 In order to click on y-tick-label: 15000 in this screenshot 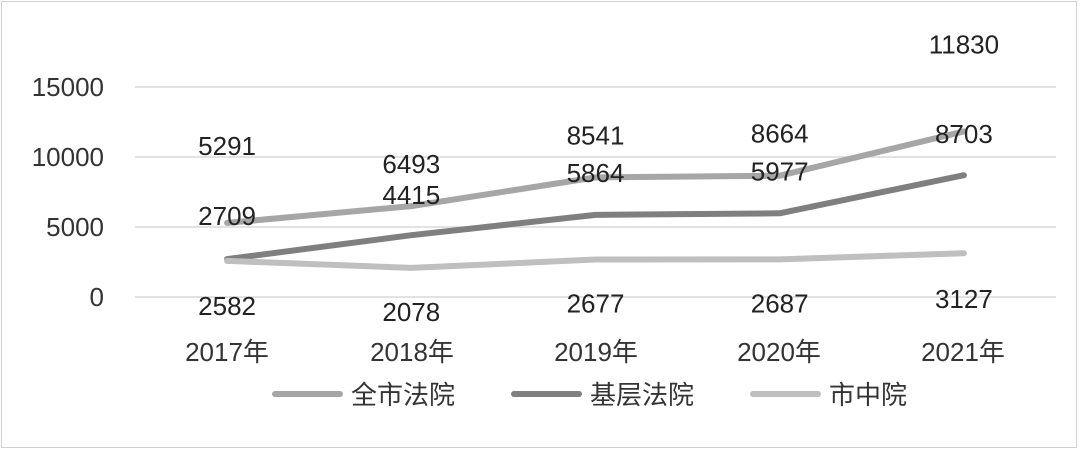, I will do `click(68, 87)`.